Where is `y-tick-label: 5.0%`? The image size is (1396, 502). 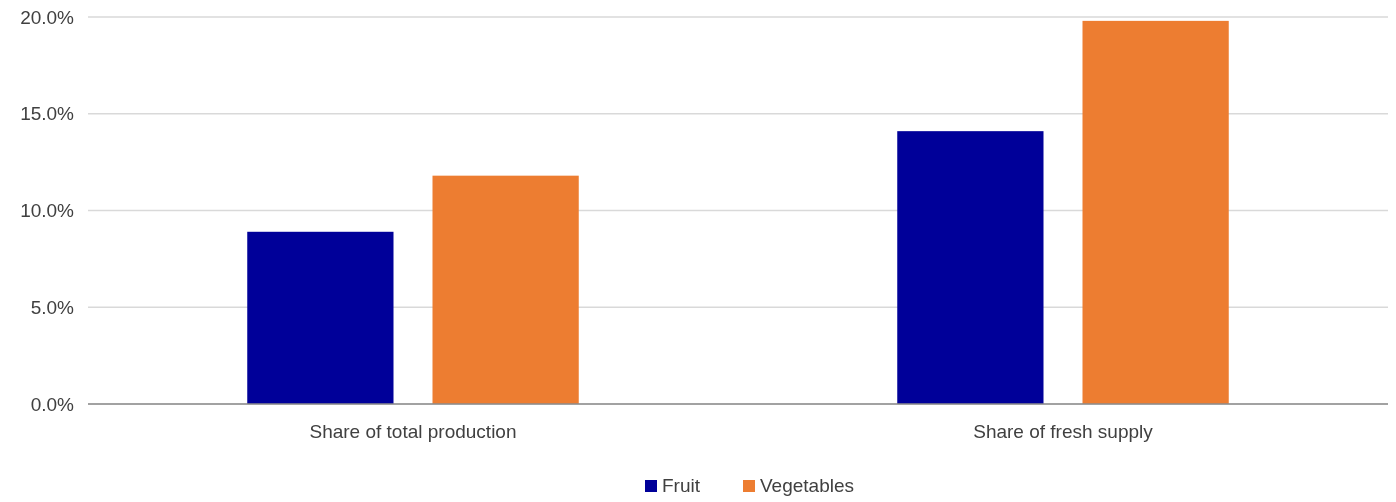 y-tick-label: 5.0% is located at coordinates (52, 307).